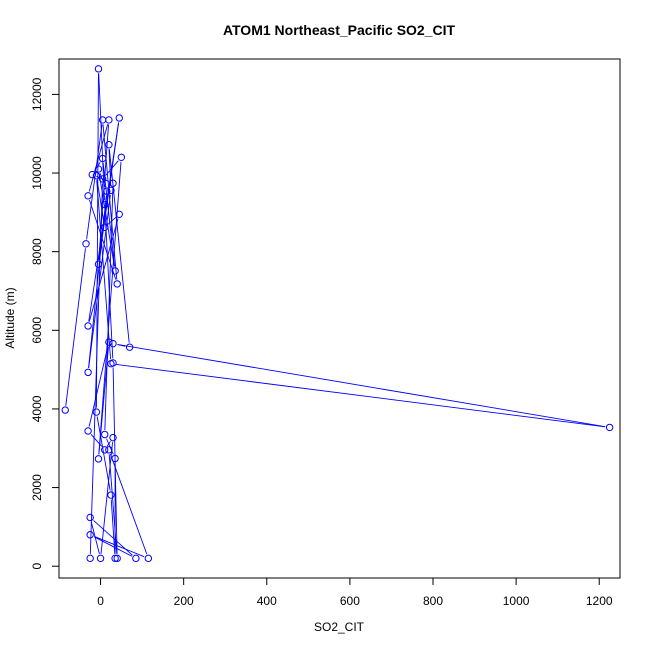 This screenshot has height=650, width=650. What do you see at coordinates (184, 601) in the screenshot?
I see `x-tick-label: 200` at bounding box center [184, 601].